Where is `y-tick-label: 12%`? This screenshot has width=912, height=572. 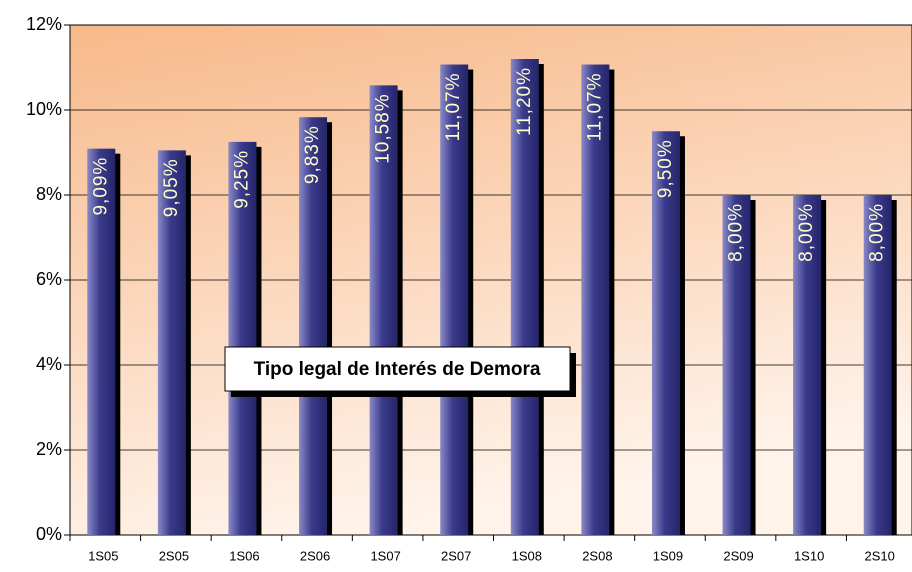
y-tick-label: 12% is located at coordinates (44, 24).